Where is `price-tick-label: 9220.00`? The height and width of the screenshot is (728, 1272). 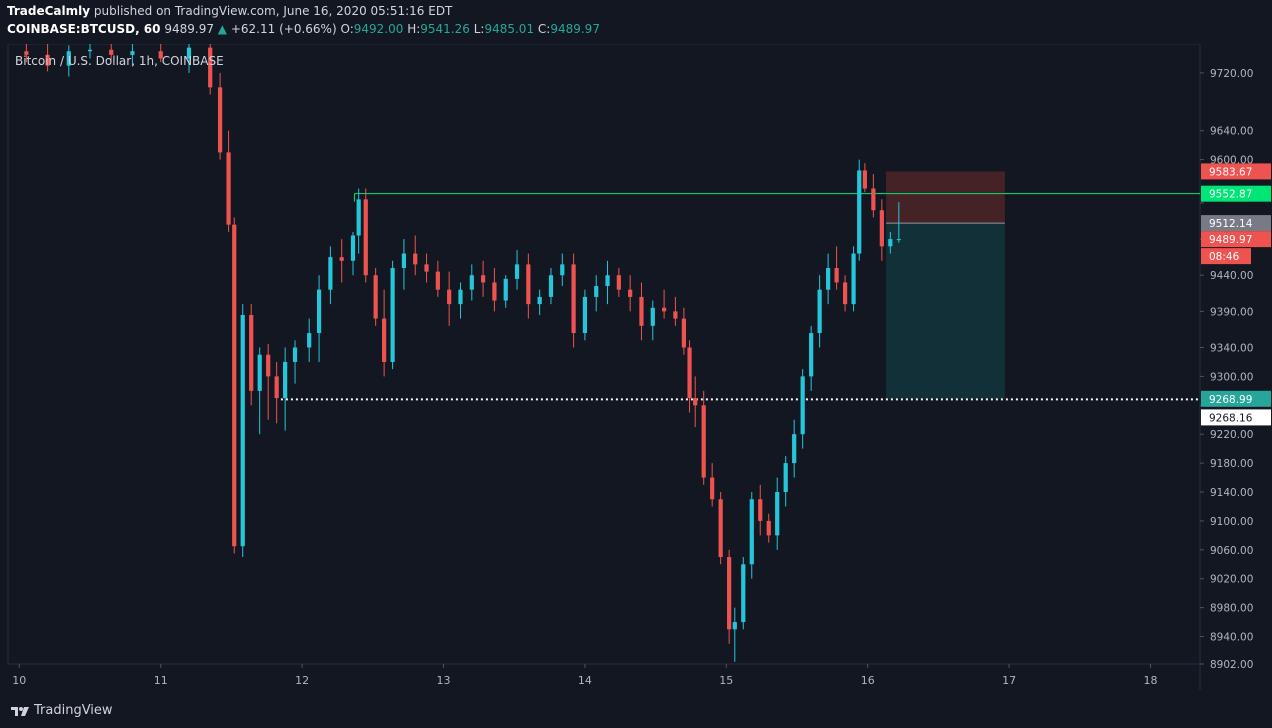
price-tick-label: 9220.00 is located at coordinates (1231, 435).